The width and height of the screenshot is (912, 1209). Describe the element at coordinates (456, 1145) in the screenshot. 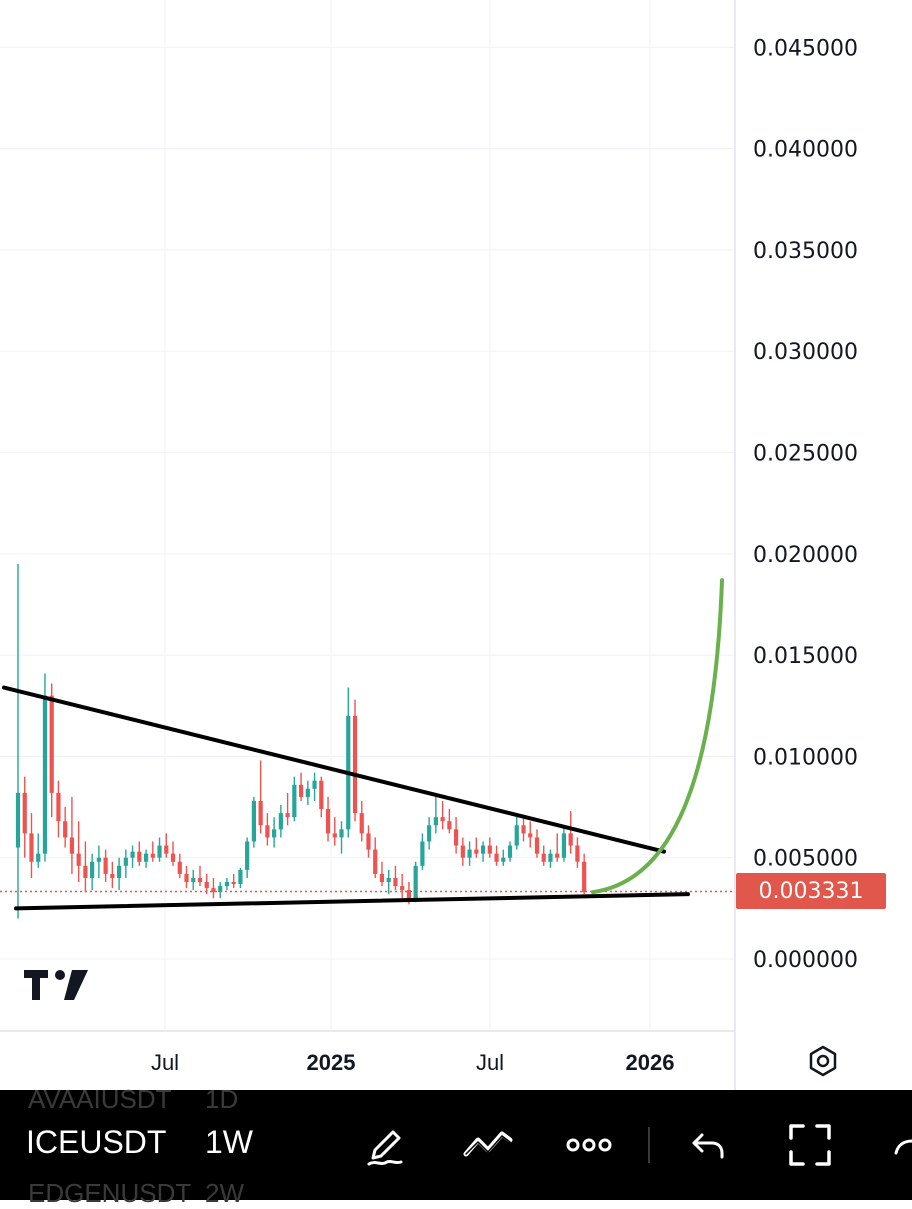

I see `bottom-toolbar` at that location.